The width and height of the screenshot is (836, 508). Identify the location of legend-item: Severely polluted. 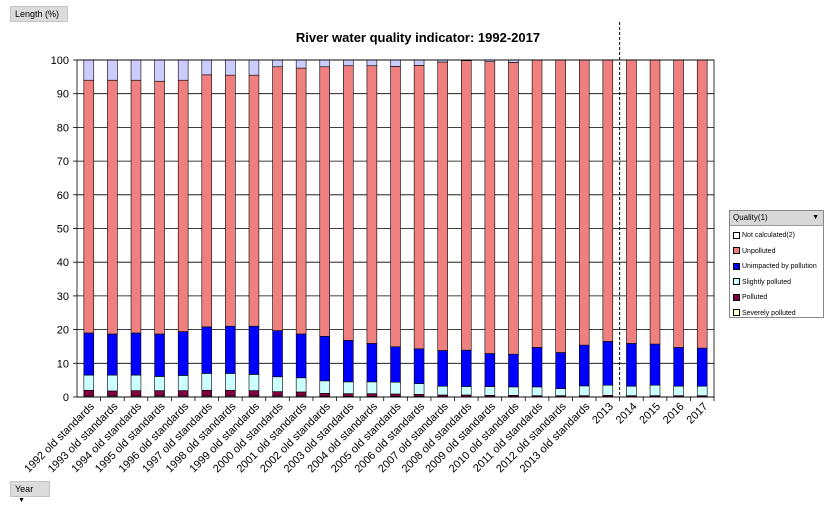
(764, 313).